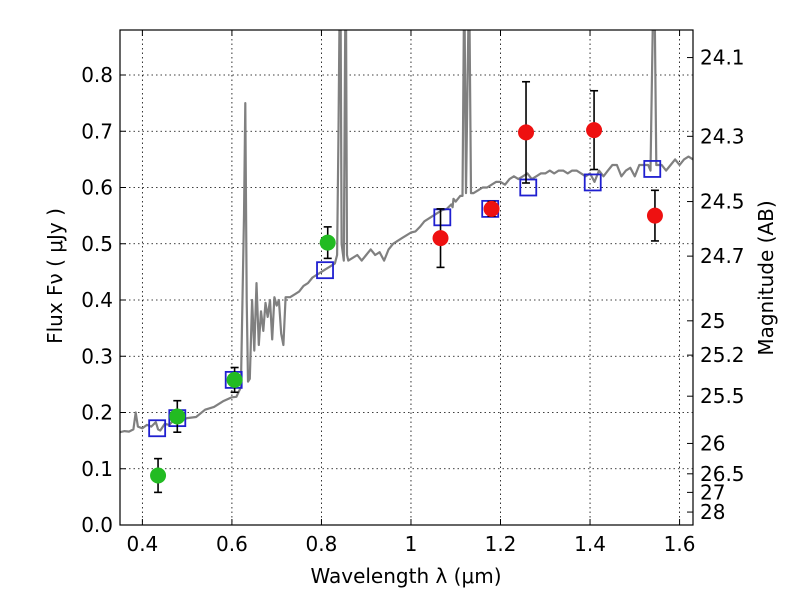 The width and height of the screenshot is (800, 600). What do you see at coordinates (712, 512) in the screenshot?
I see `right-tick-label: 28` at bounding box center [712, 512].